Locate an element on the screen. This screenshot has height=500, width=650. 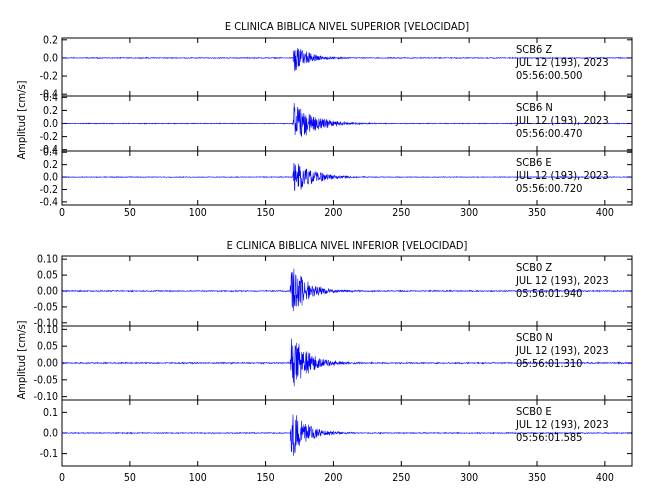
y-tick-label: -0.1 is located at coordinates (49, 454).